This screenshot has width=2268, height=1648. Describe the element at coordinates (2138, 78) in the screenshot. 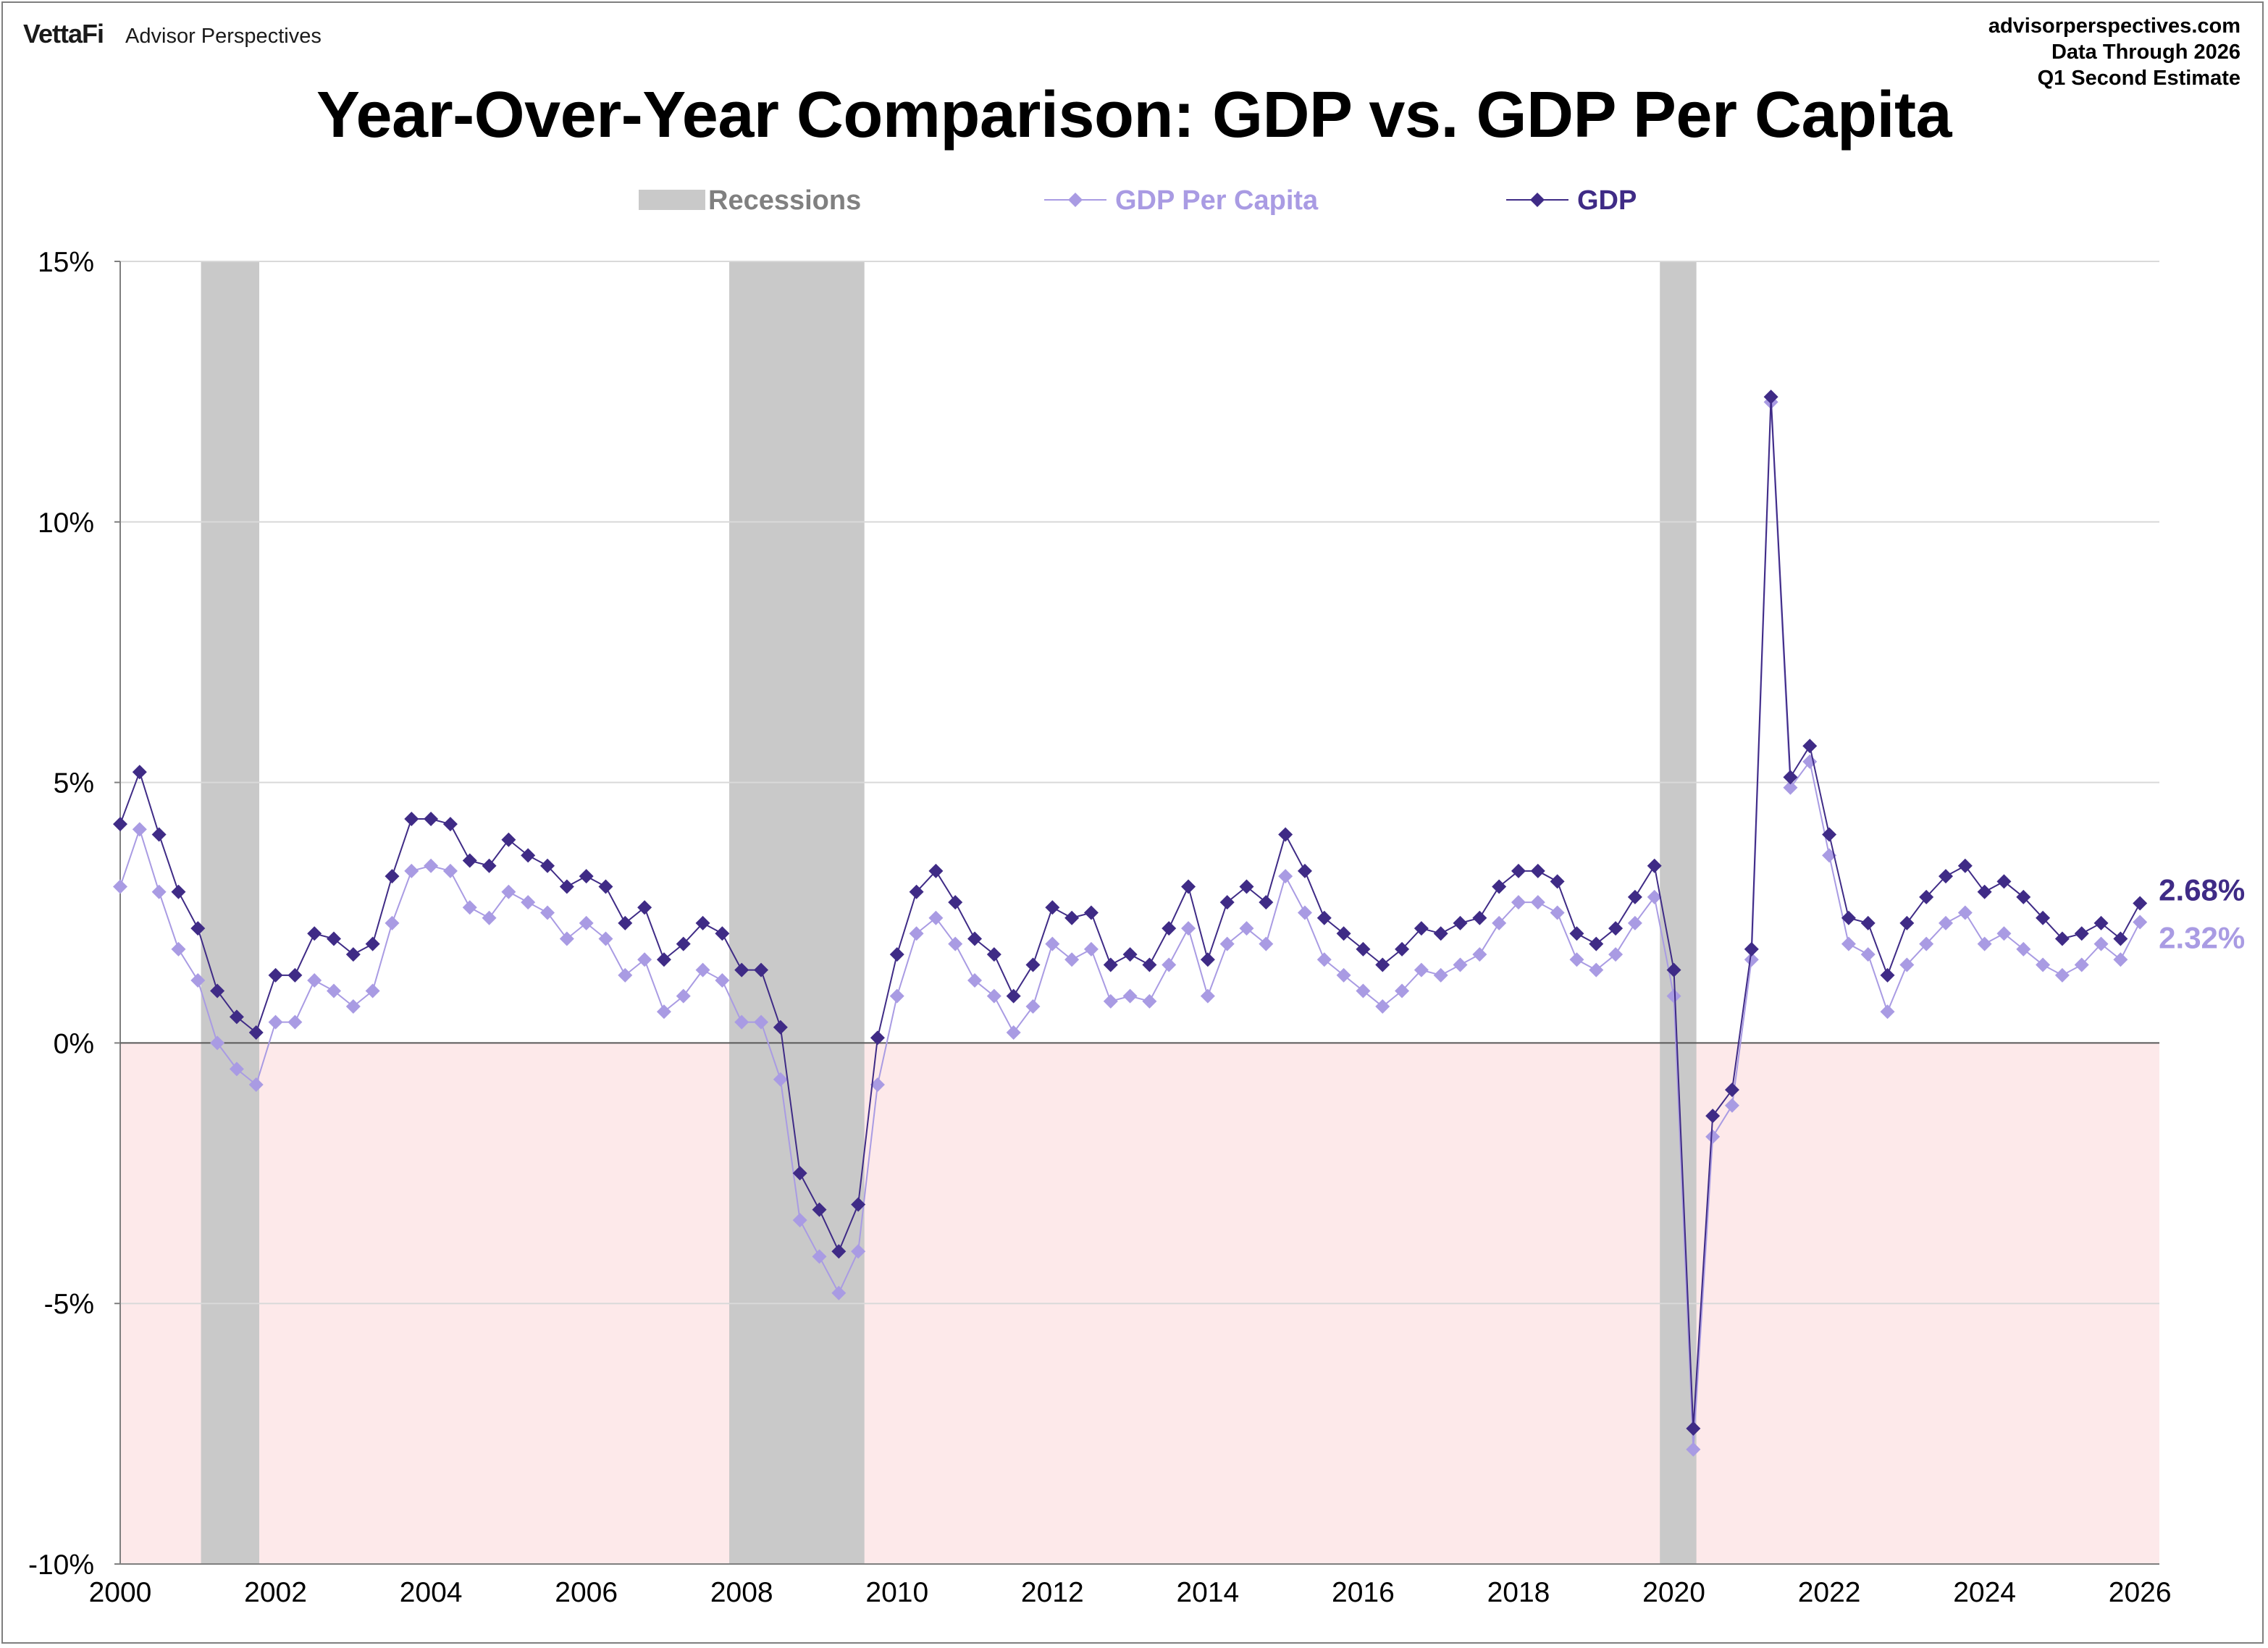

I see `source-estimate: Q1 Second Estimate` at that location.